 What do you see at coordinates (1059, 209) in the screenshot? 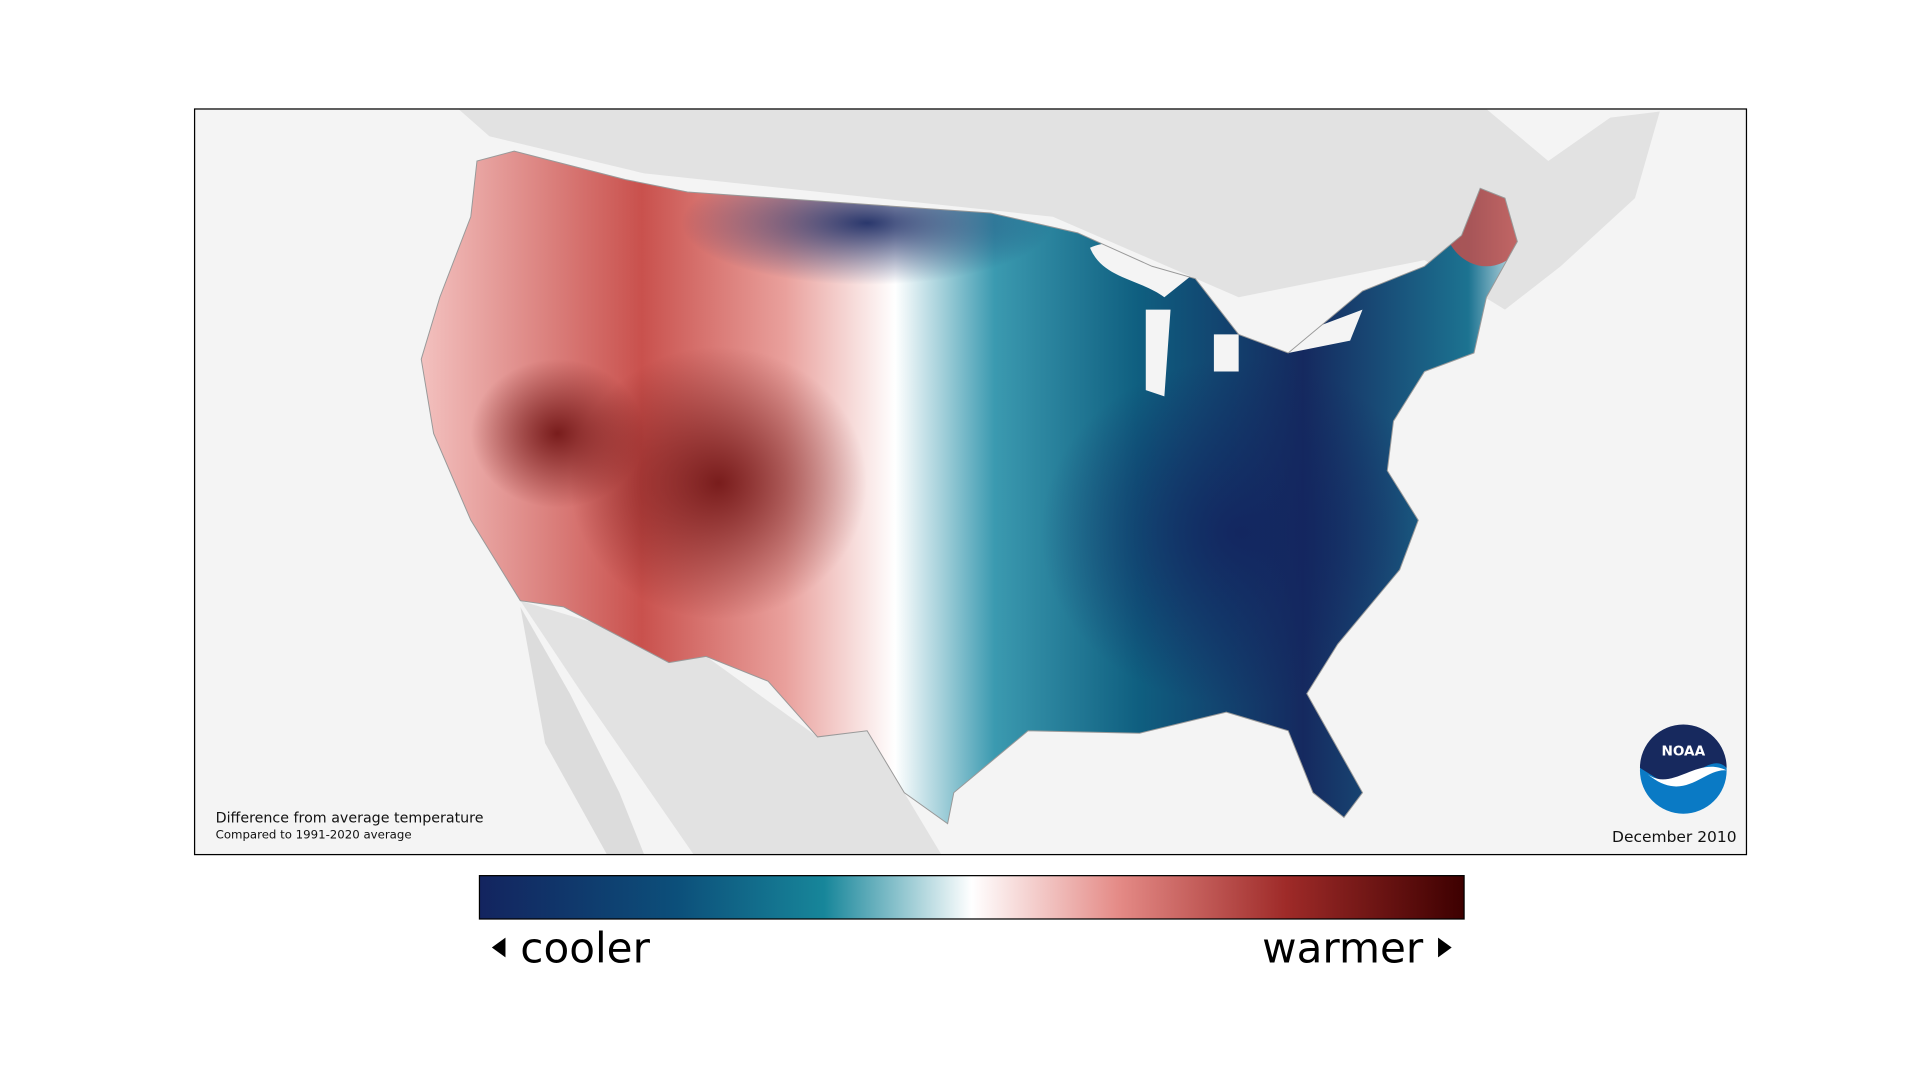
I see `canada` at bounding box center [1059, 209].